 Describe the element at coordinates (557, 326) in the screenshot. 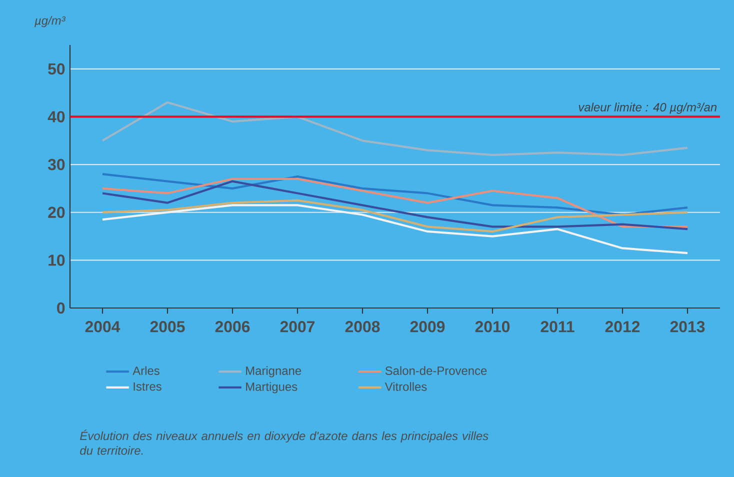

I see `x-tick-label: 2011` at that location.